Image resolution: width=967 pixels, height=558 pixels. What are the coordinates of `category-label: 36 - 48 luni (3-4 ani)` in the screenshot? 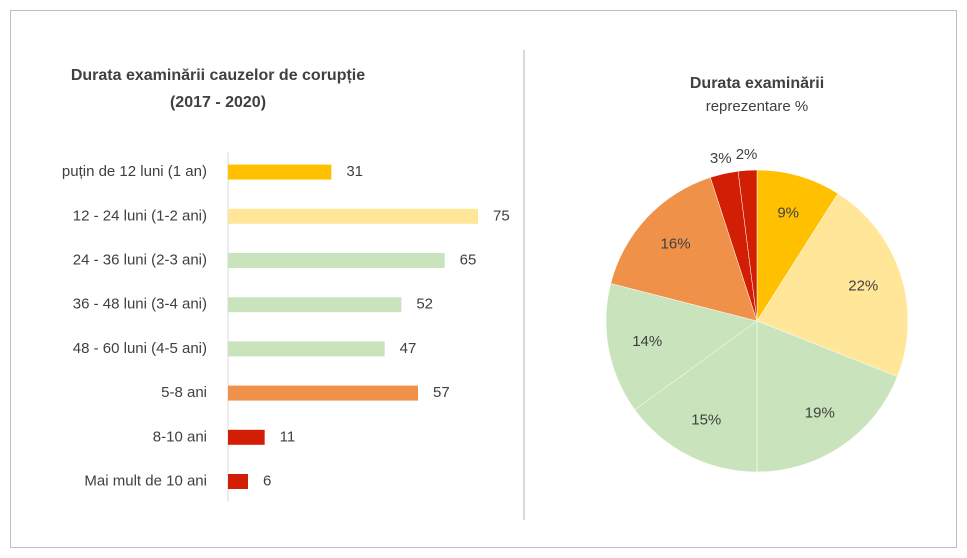 It's located at (140, 304).